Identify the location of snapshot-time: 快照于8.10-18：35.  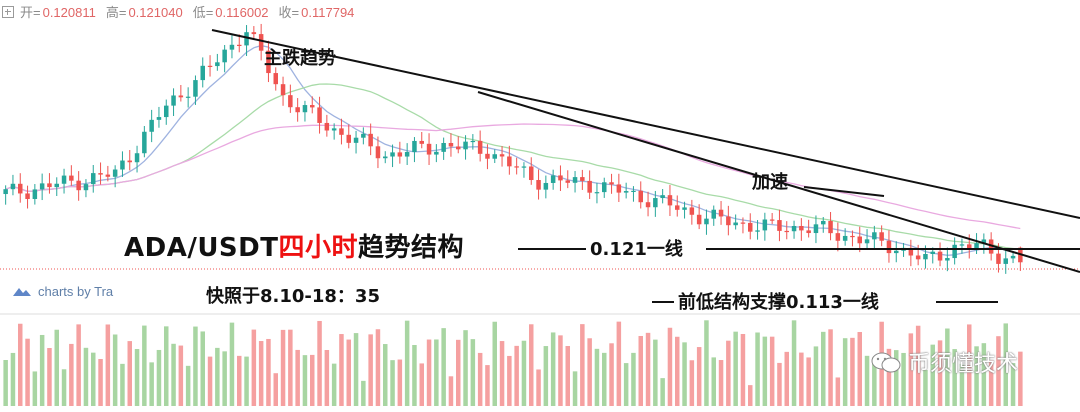
(293, 296).